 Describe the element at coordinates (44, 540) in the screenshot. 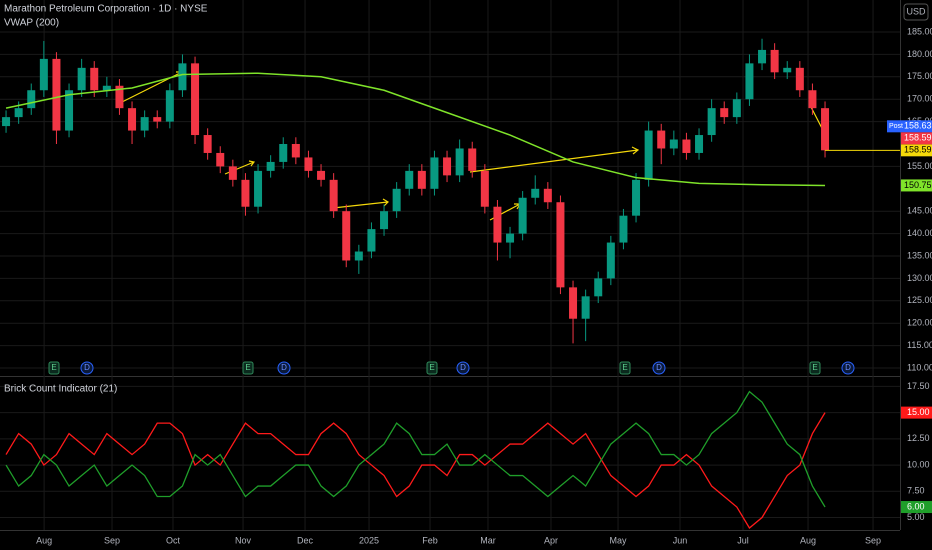

I see `x-tick-label: Aug` at that location.